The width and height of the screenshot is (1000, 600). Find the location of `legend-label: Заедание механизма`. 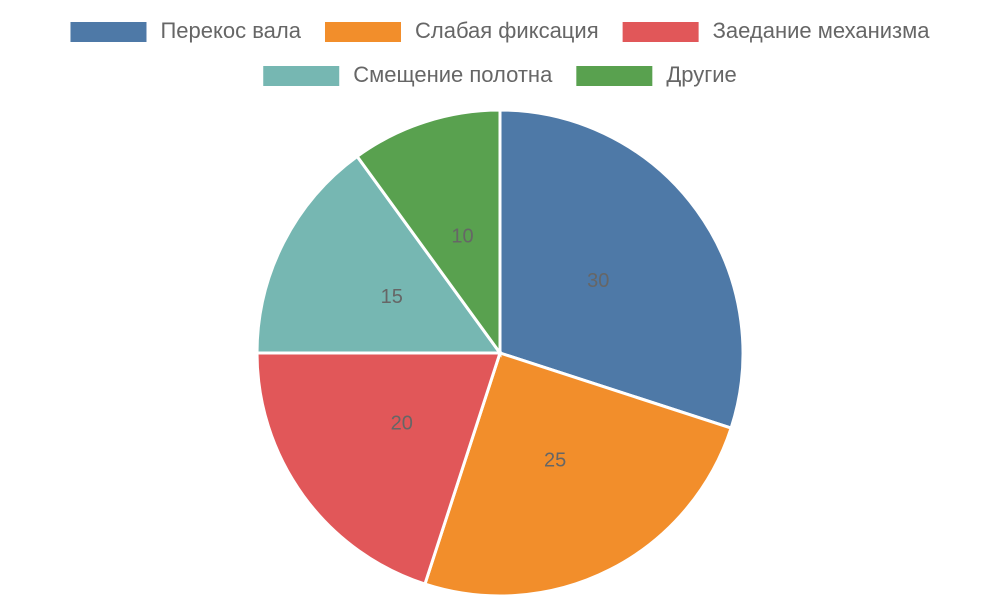

legend-label: Заедание механизма is located at coordinates (822, 30).